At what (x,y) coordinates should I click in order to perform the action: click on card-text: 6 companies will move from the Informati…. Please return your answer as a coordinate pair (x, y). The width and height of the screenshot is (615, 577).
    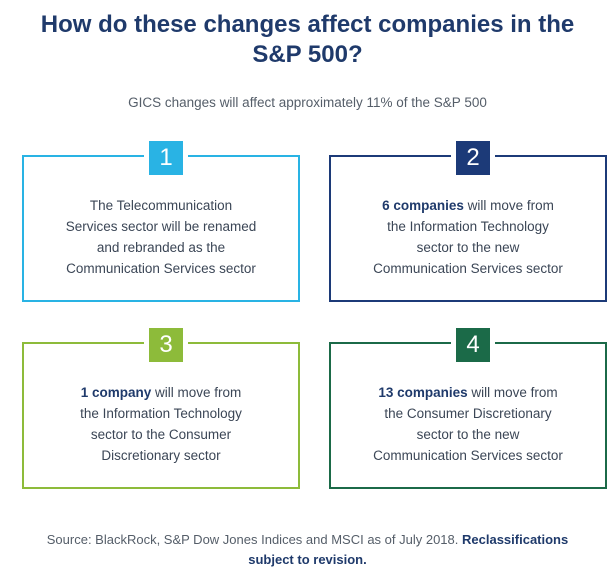
    Looking at the image, I should click on (468, 237).